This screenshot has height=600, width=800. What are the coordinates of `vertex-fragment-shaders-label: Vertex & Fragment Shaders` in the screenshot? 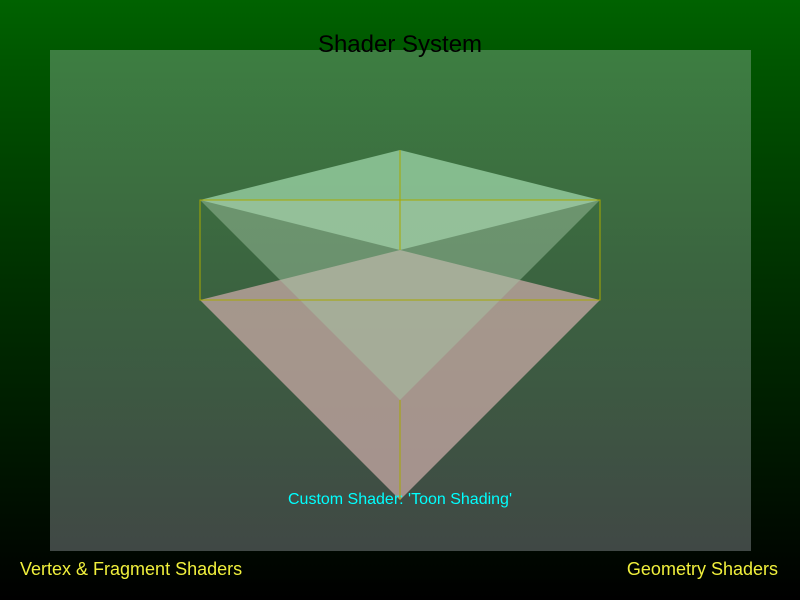 It's located at (131, 569).